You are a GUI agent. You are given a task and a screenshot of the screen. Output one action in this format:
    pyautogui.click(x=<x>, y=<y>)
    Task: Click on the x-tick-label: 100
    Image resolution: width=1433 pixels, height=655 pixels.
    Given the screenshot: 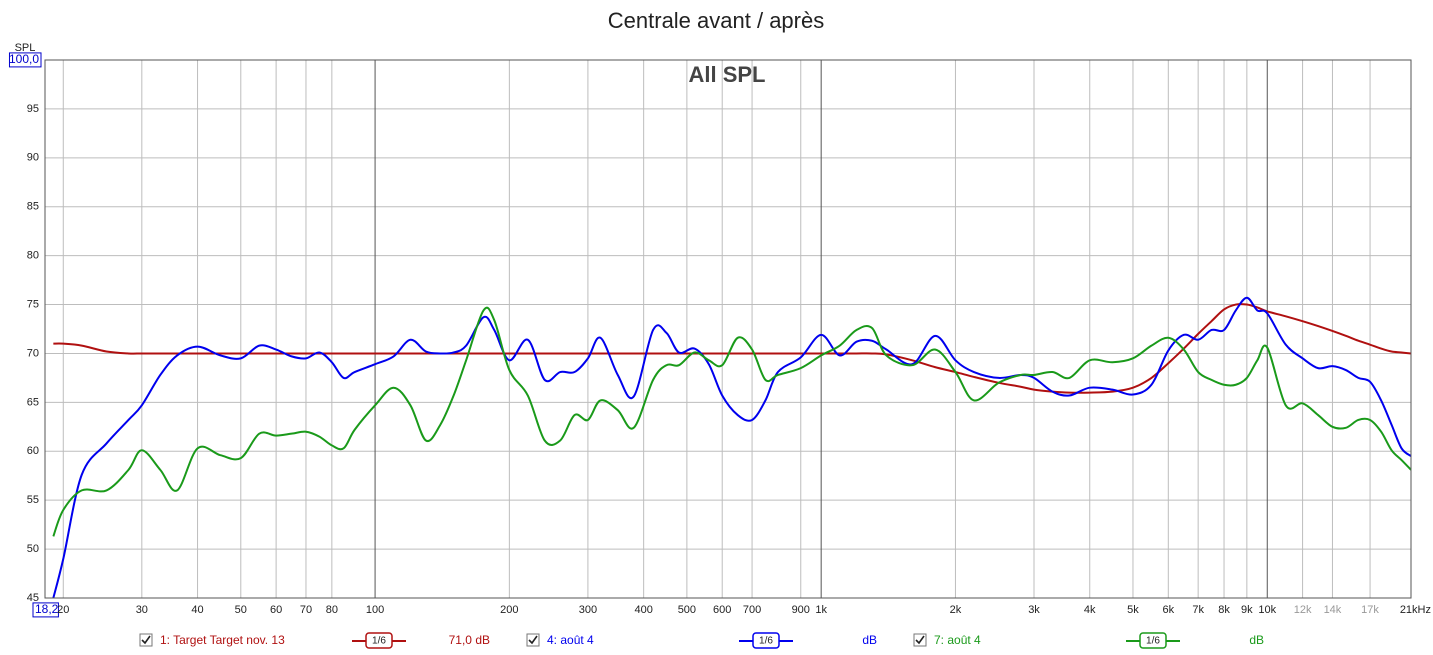 What is the action you would take?
    pyautogui.click(x=375, y=610)
    